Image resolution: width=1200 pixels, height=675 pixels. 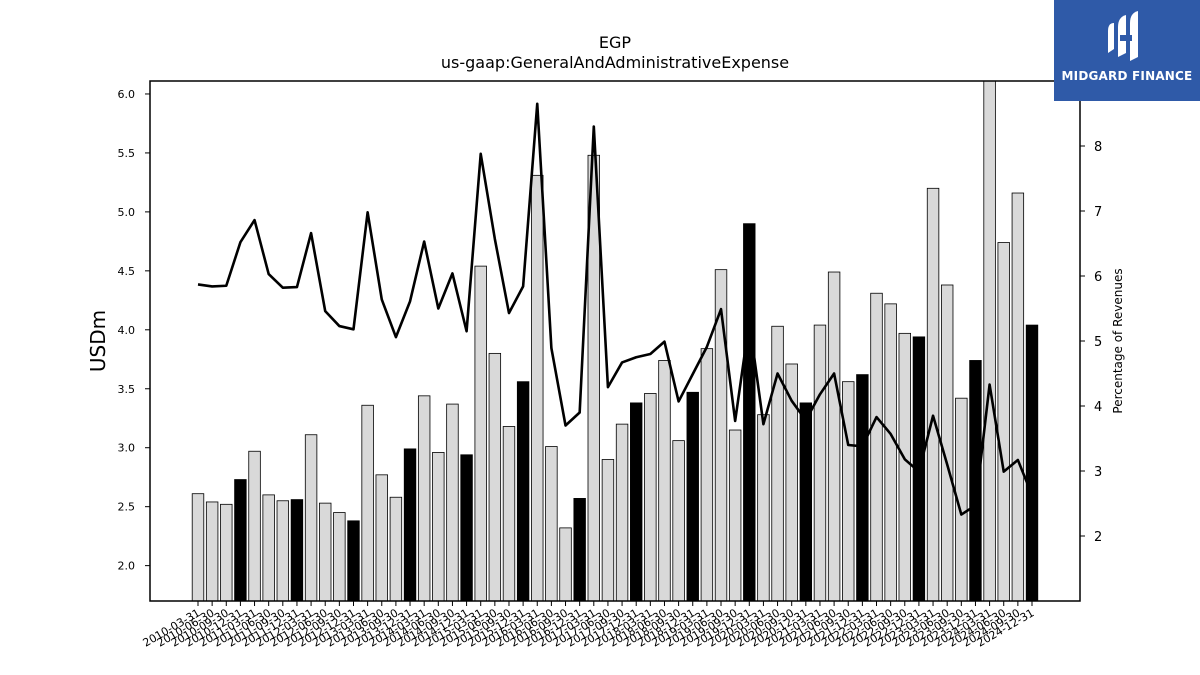 I want to click on y-tick-label: 5.5, so click(x=127, y=153).